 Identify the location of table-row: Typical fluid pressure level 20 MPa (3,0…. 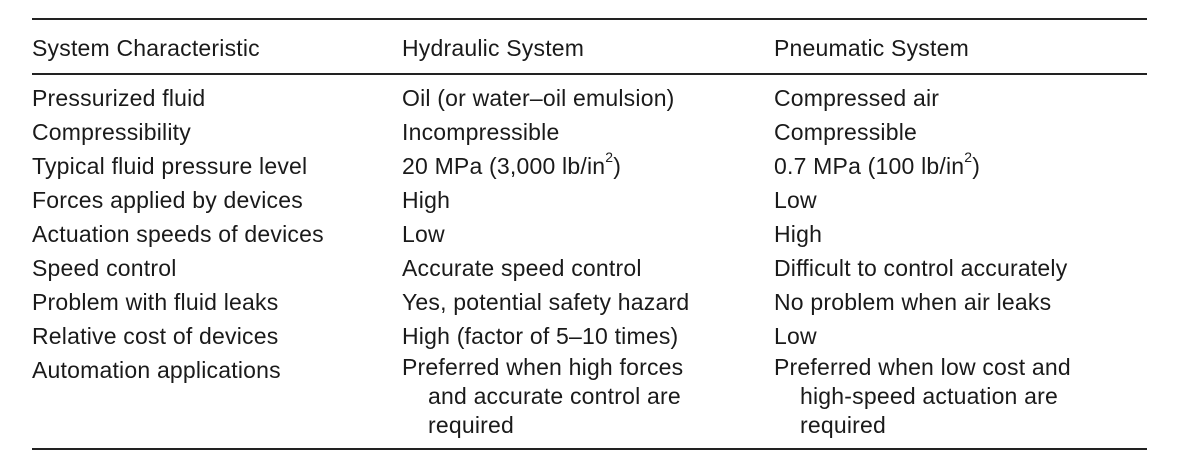
(589, 166).